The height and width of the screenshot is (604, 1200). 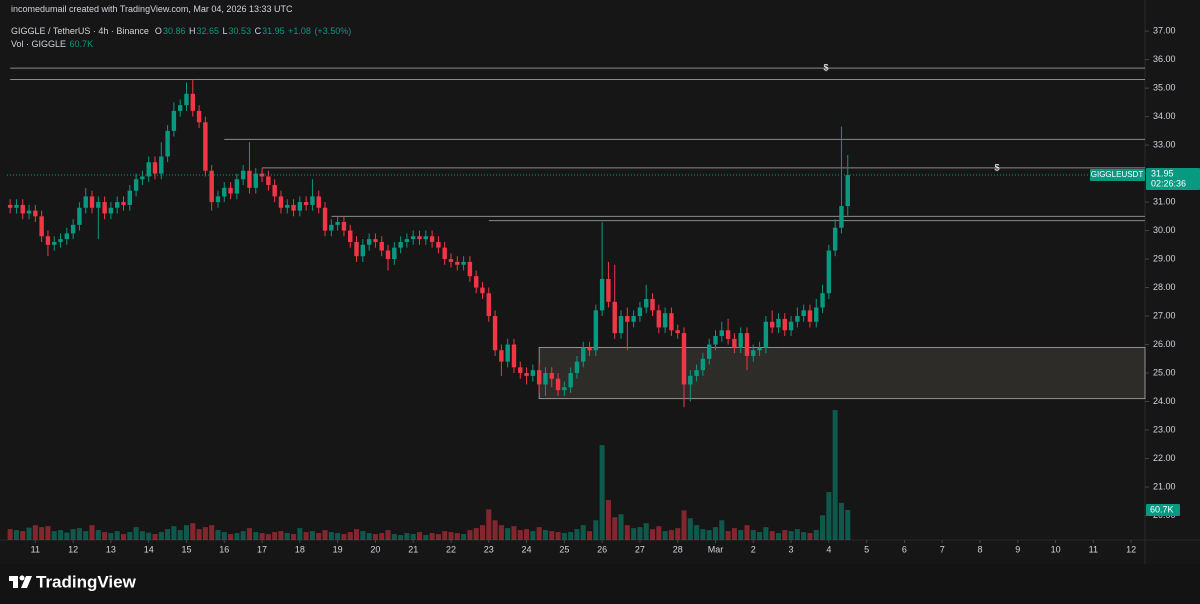 I want to click on x-tick-label: 28, so click(x=678, y=549).